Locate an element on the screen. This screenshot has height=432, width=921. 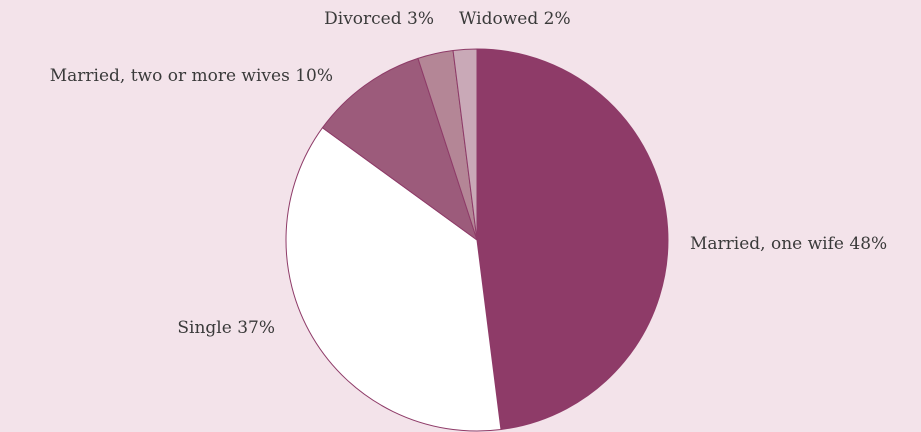
slice-widowed is located at coordinates (465, 144).